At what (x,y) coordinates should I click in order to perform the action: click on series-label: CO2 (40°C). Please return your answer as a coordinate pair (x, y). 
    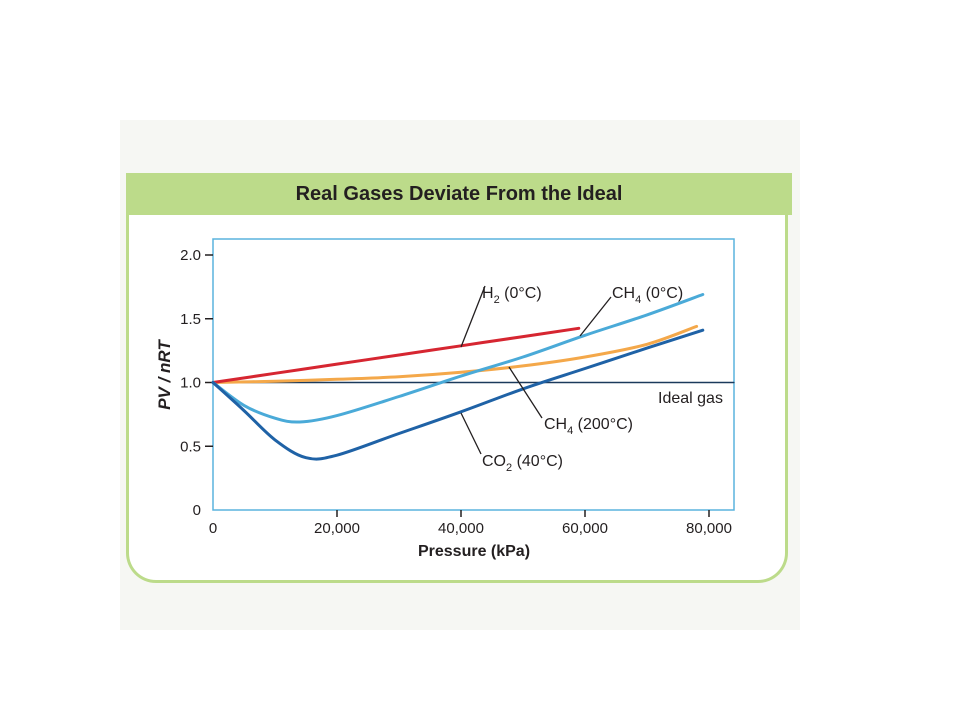
    Looking at the image, I should click on (522, 463).